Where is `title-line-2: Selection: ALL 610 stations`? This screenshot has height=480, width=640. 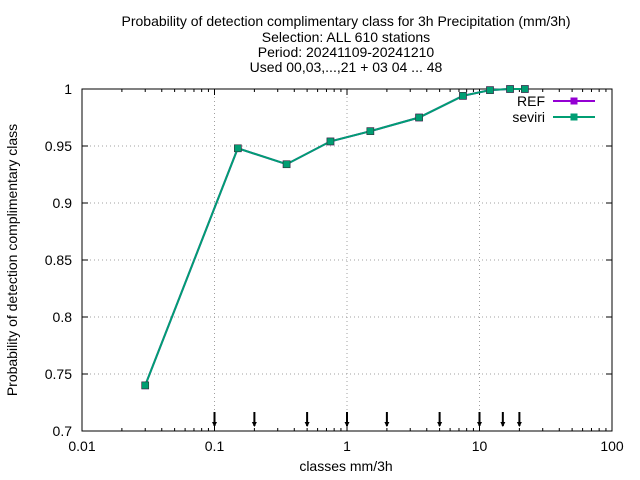 title-line-2: Selection: ALL 610 stations is located at coordinates (346, 37).